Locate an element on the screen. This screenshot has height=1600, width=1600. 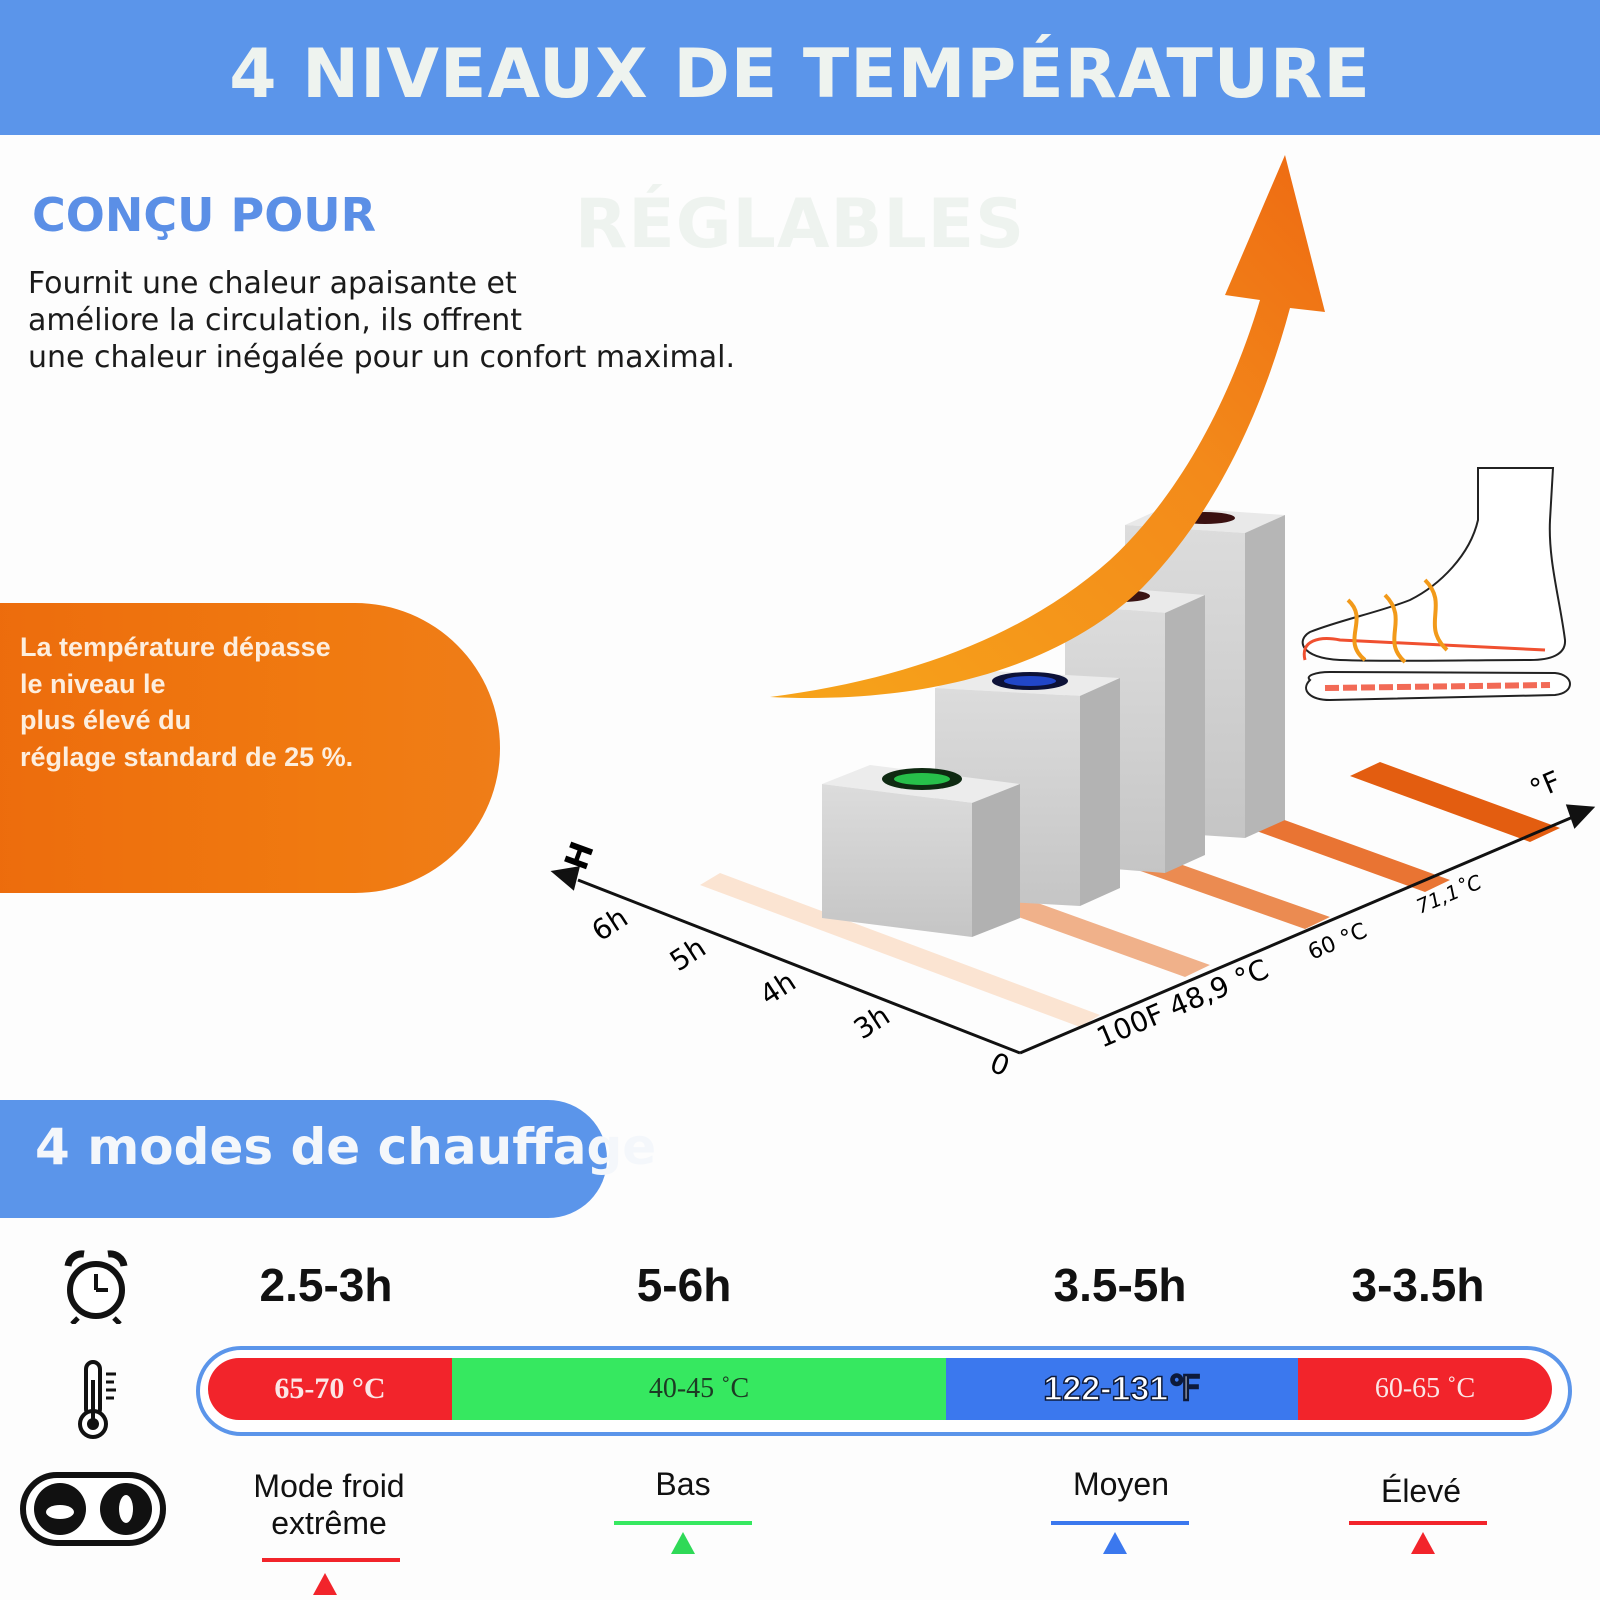
mode-1-triangle-icon is located at coordinates (325, 1584).